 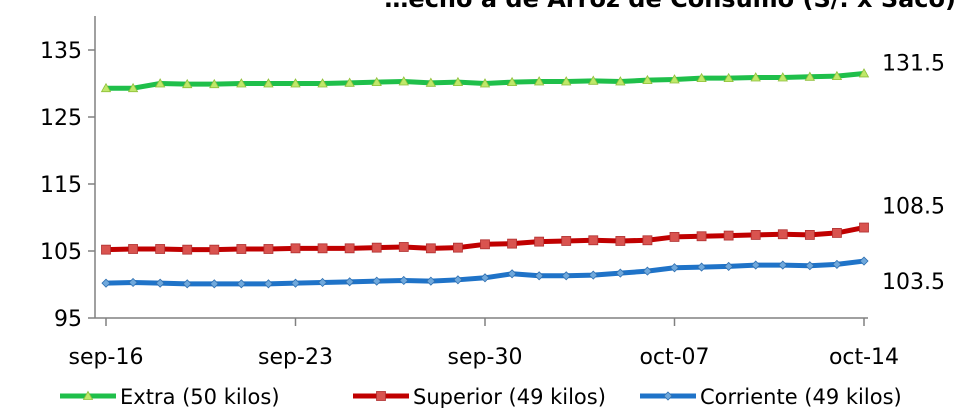 What do you see at coordinates (485, 357) in the screenshot?
I see `x-tick-label: sep-30` at bounding box center [485, 357].